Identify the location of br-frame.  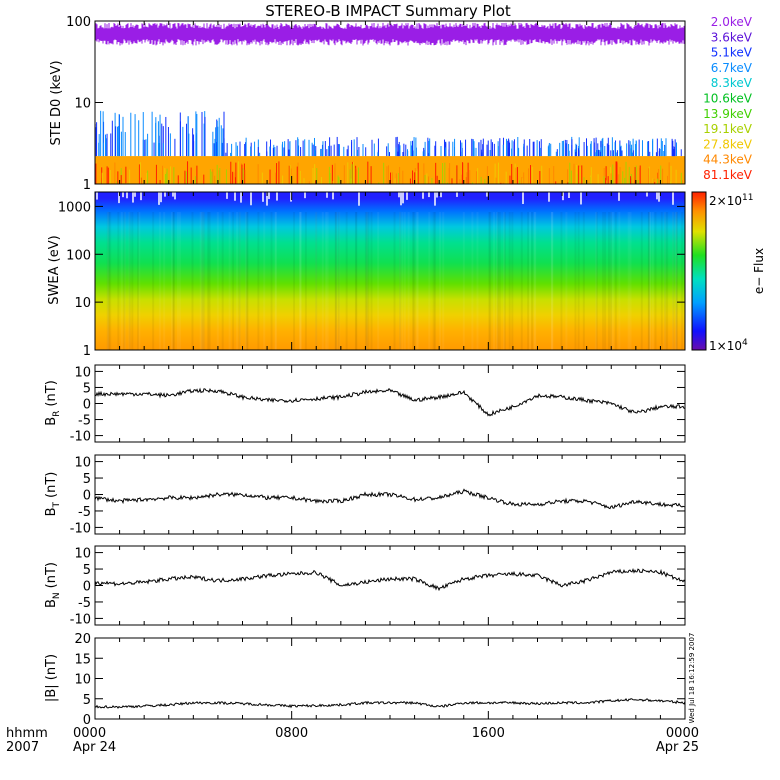
(390, 403).